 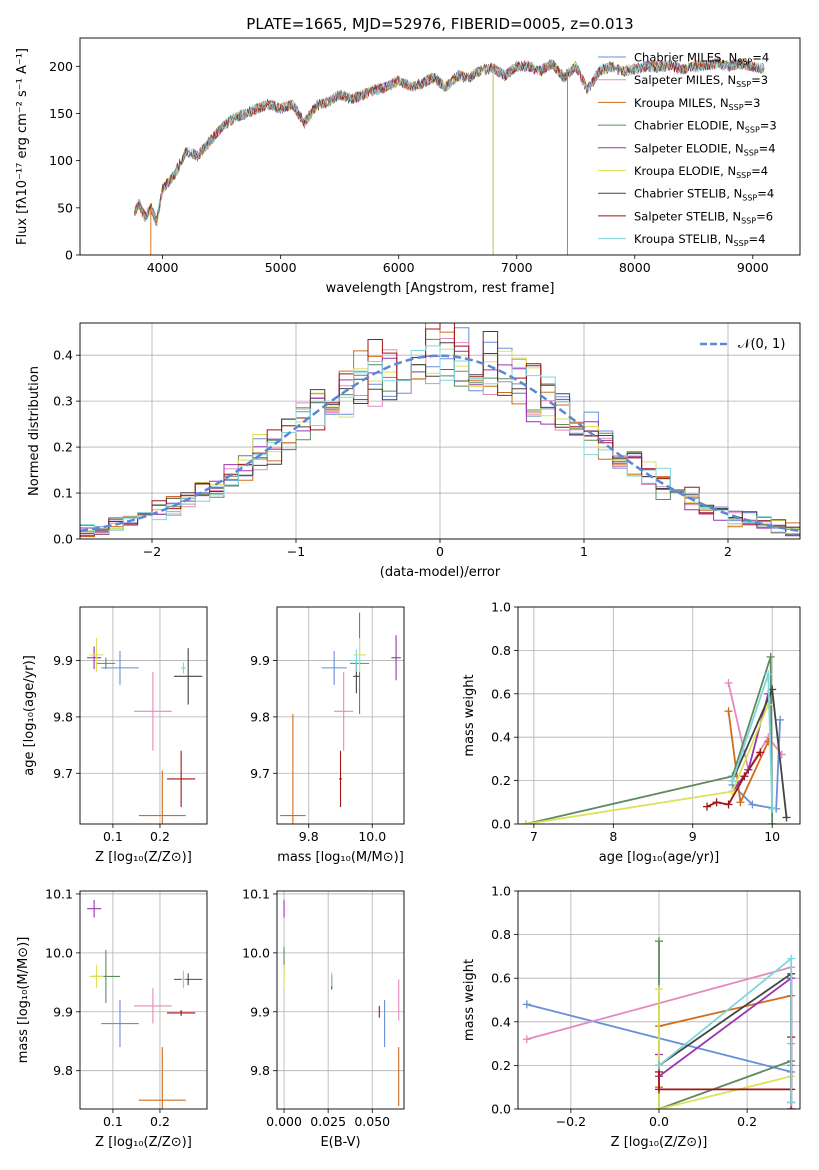 What do you see at coordinates (440, 572) in the screenshot?
I see `x-axis-label: (data-model)/error` at bounding box center [440, 572].